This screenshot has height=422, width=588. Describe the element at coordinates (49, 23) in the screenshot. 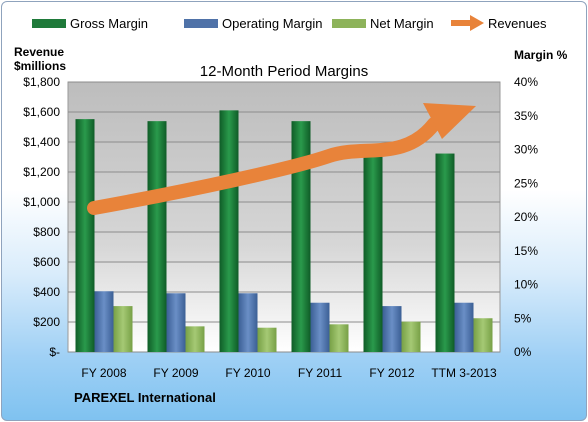

I see `legend-swatch-gross-margin` at that location.